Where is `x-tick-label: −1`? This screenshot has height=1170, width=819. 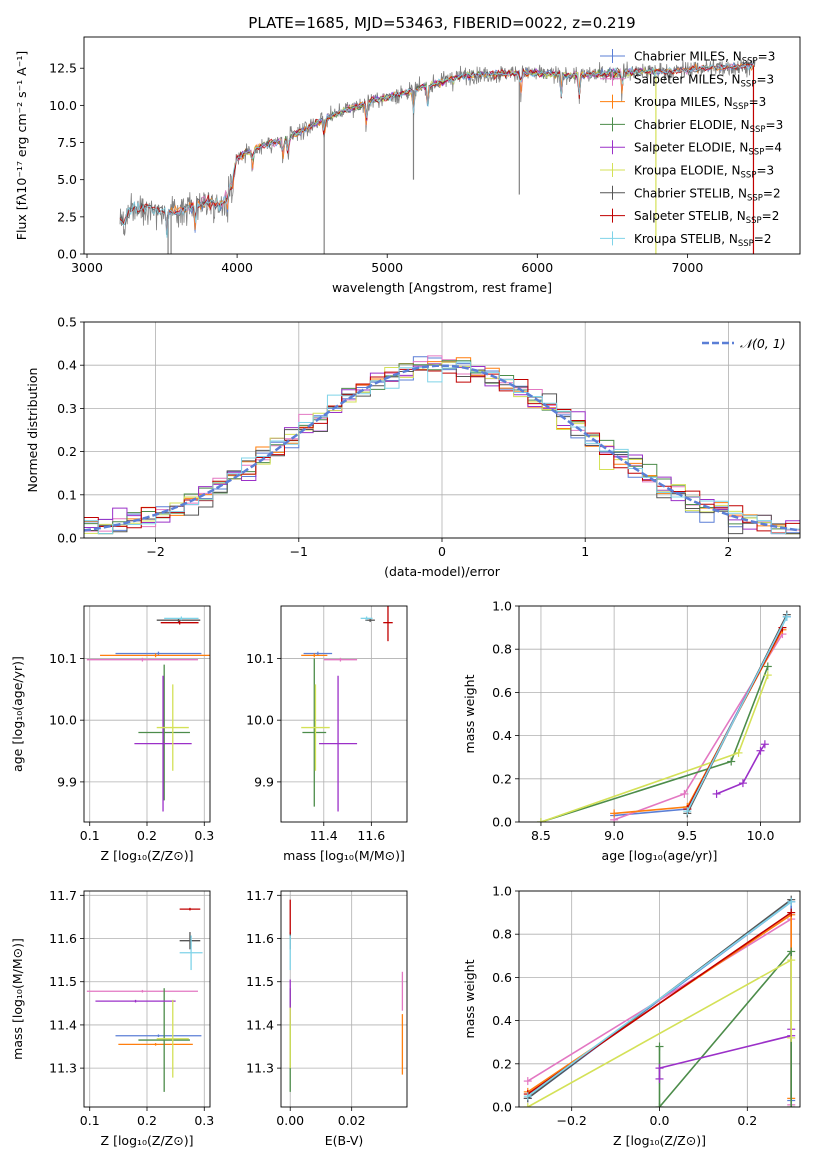 x-tick-label: −1 is located at coordinates (299, 551).